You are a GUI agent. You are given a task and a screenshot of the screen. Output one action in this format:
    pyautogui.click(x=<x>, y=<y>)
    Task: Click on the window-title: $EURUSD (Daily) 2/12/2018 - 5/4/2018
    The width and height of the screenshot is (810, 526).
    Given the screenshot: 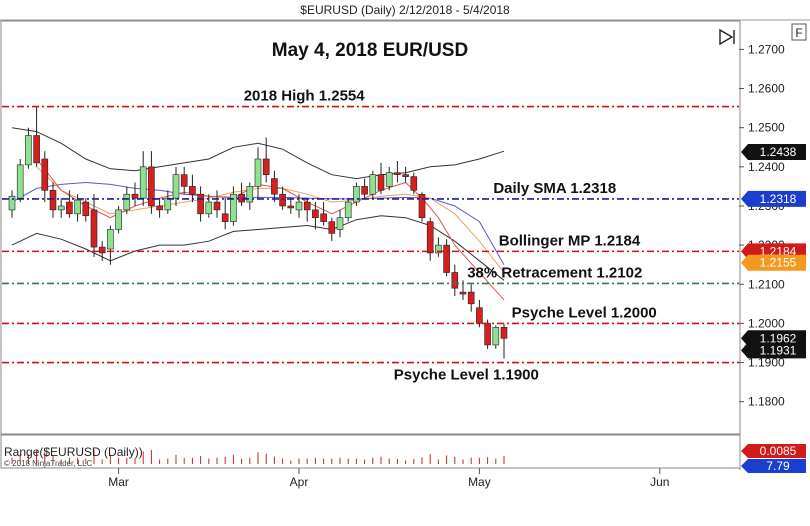 What is the action you would take?
    pyautogui.click(x=405, y=10)
    